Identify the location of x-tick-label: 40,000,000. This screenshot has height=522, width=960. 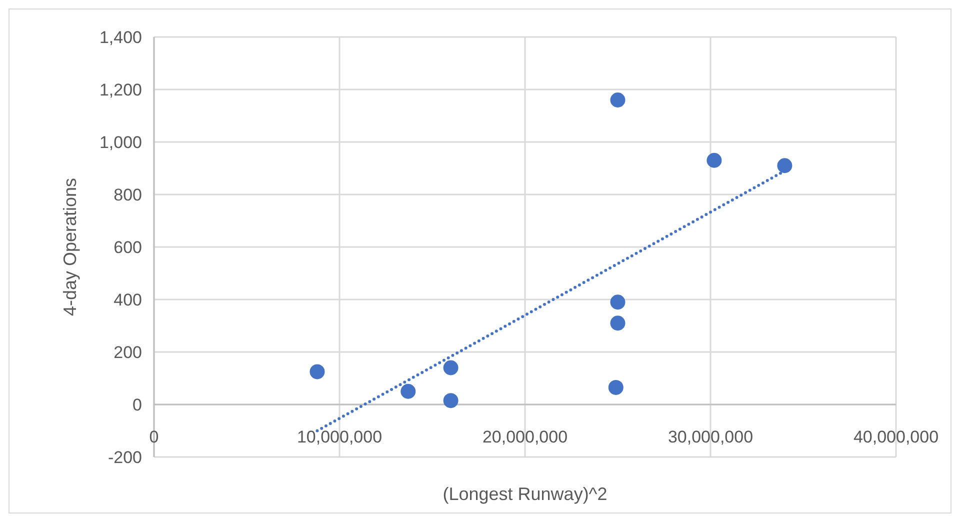
(896, 437).